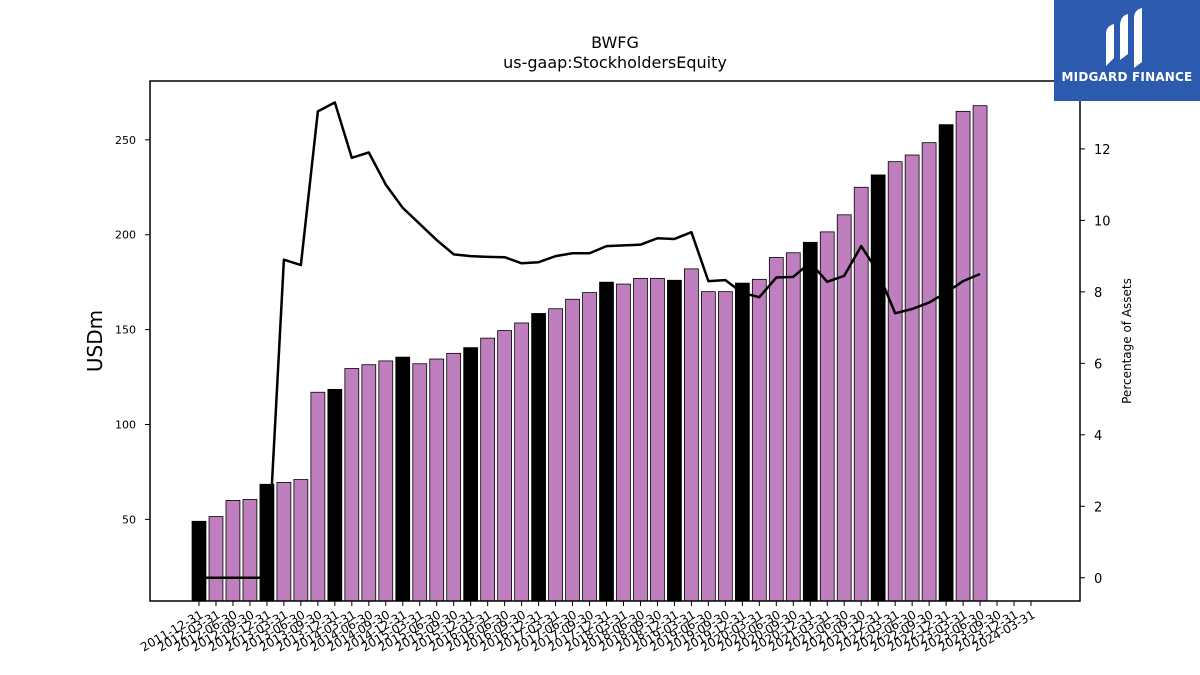 This screenshot has width=1200, height=675. I want to click on chart-subtitle: us-gaap:StockholdersEquity, so click(615, 62).